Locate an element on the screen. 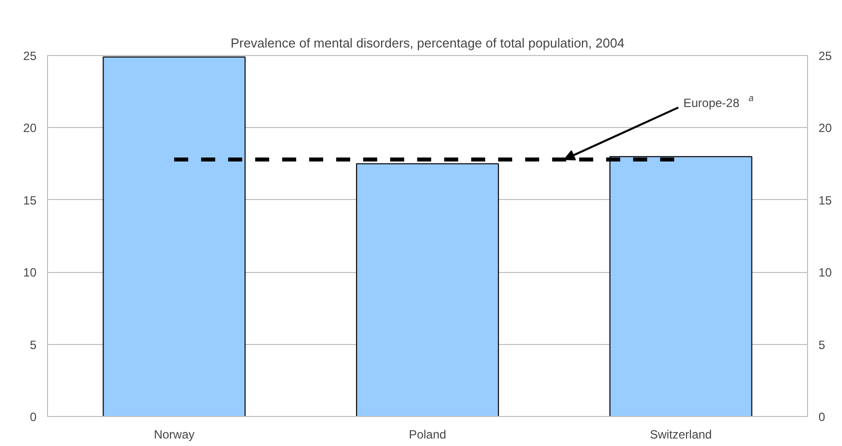 This screenshot has width=842, height=446. y2-tick-label: 5 is located at coordinates (822, 345).